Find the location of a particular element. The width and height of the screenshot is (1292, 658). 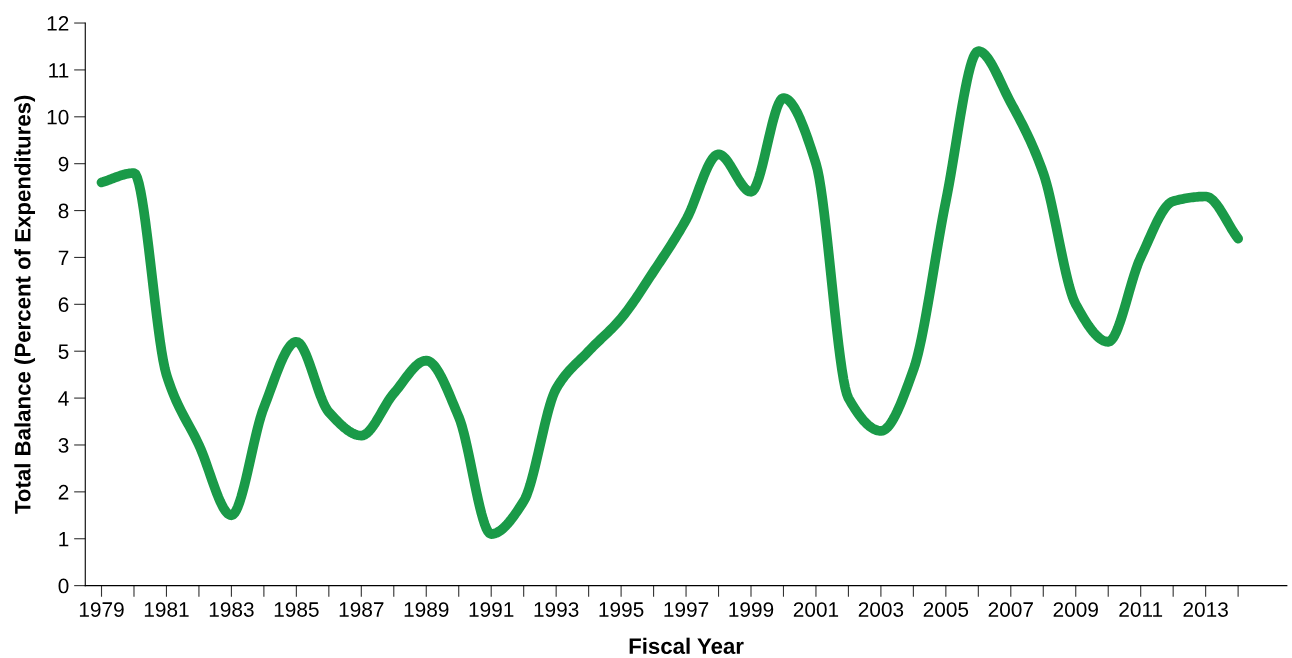

y-tick-label: 12 is located at coordinates (58, 23).